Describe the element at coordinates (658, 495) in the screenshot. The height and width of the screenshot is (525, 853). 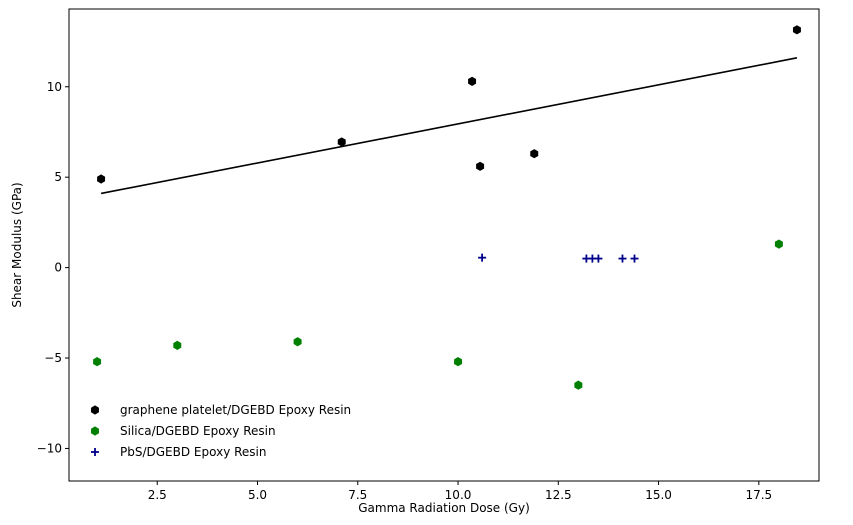
I see `x-tick-label: 15.0` at that location.